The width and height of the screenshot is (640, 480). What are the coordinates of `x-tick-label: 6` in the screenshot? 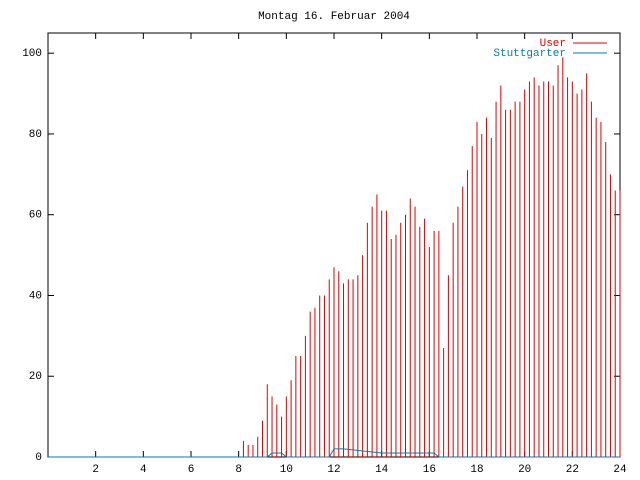 It's located at (191, 470).